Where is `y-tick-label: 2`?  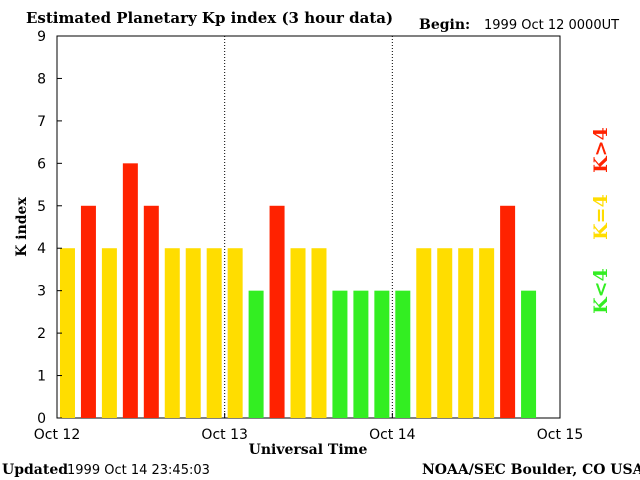 y-tick-label: 2 is located at coordinates (41, 334).